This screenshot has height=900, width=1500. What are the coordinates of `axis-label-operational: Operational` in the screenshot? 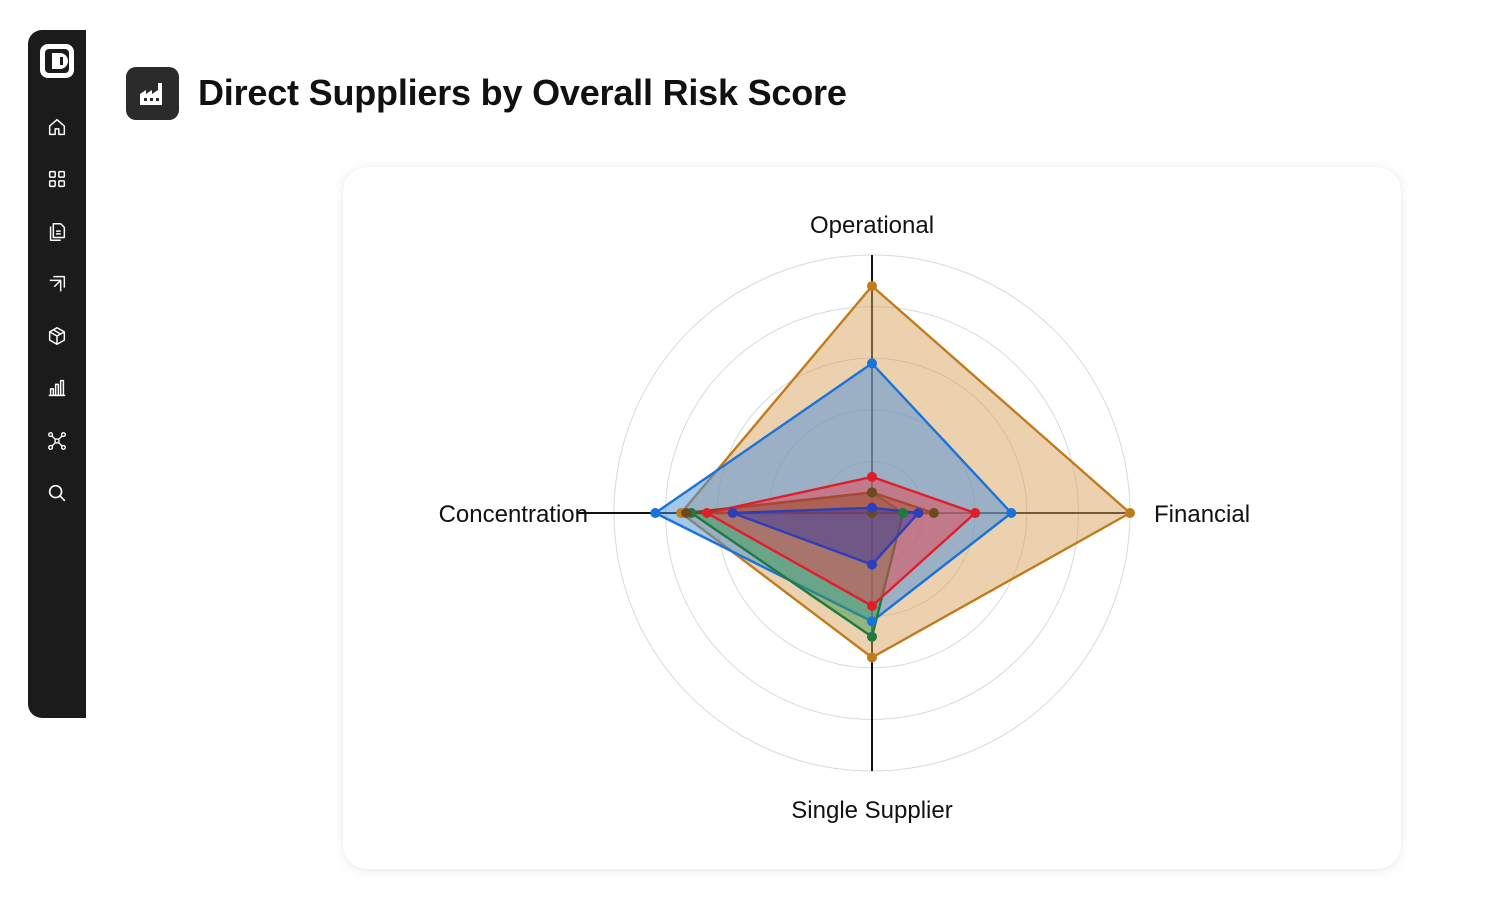 It's located at (872, 225).